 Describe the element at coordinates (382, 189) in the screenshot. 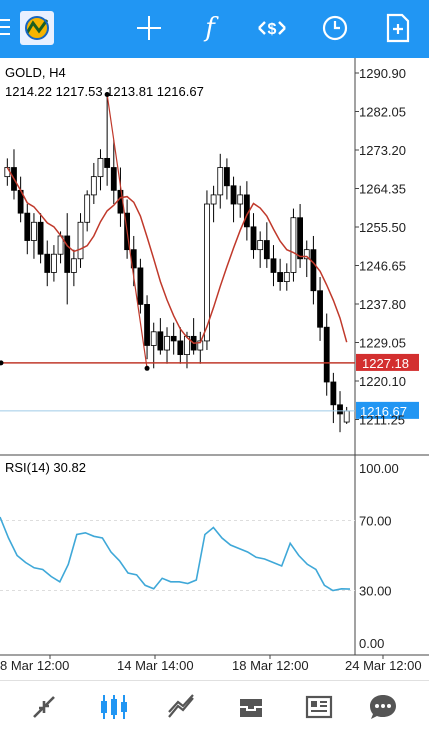

I see `price-tick-label: 1264.35` at that location.